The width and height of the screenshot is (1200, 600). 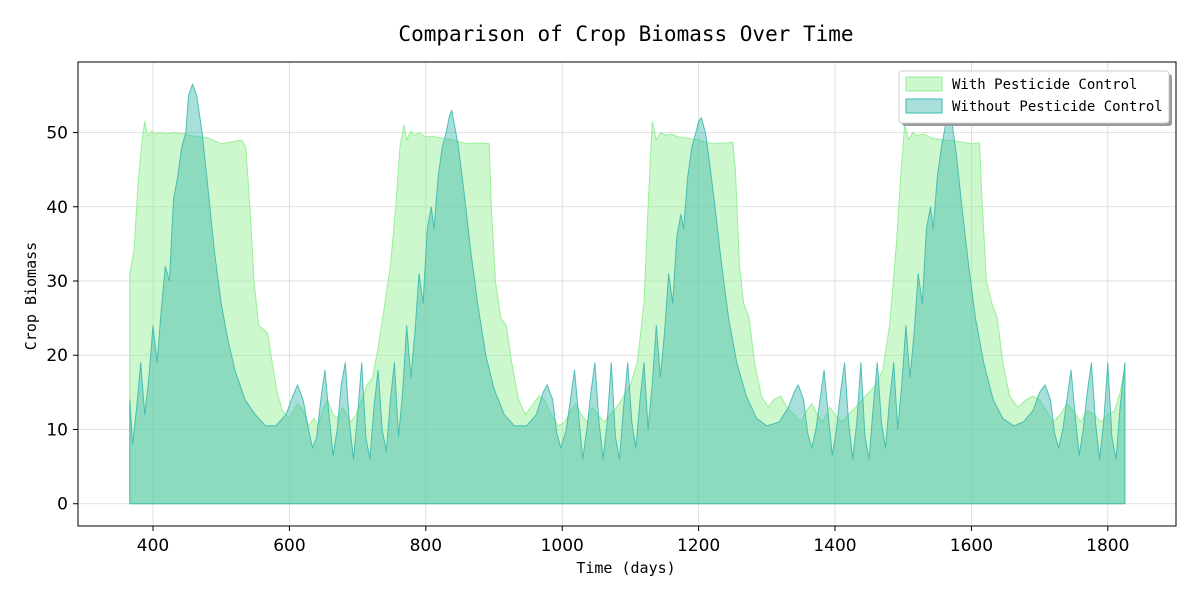 I want to click on legend-swatch-with-pesticide, so click(x=924, y=84).